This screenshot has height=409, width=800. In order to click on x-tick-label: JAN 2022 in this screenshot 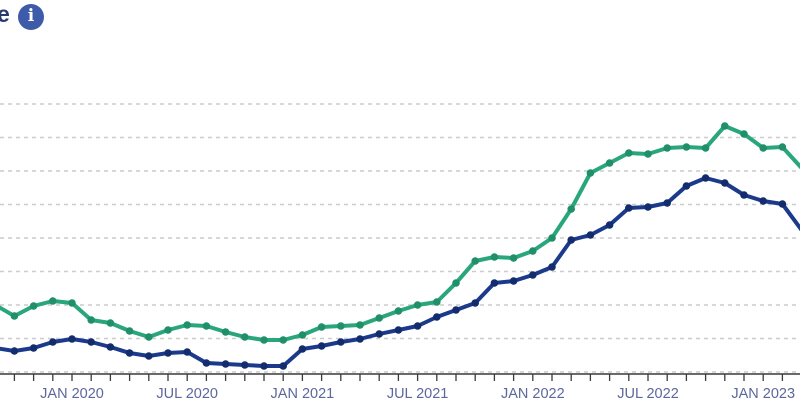, I will do `click(533, 394)`.